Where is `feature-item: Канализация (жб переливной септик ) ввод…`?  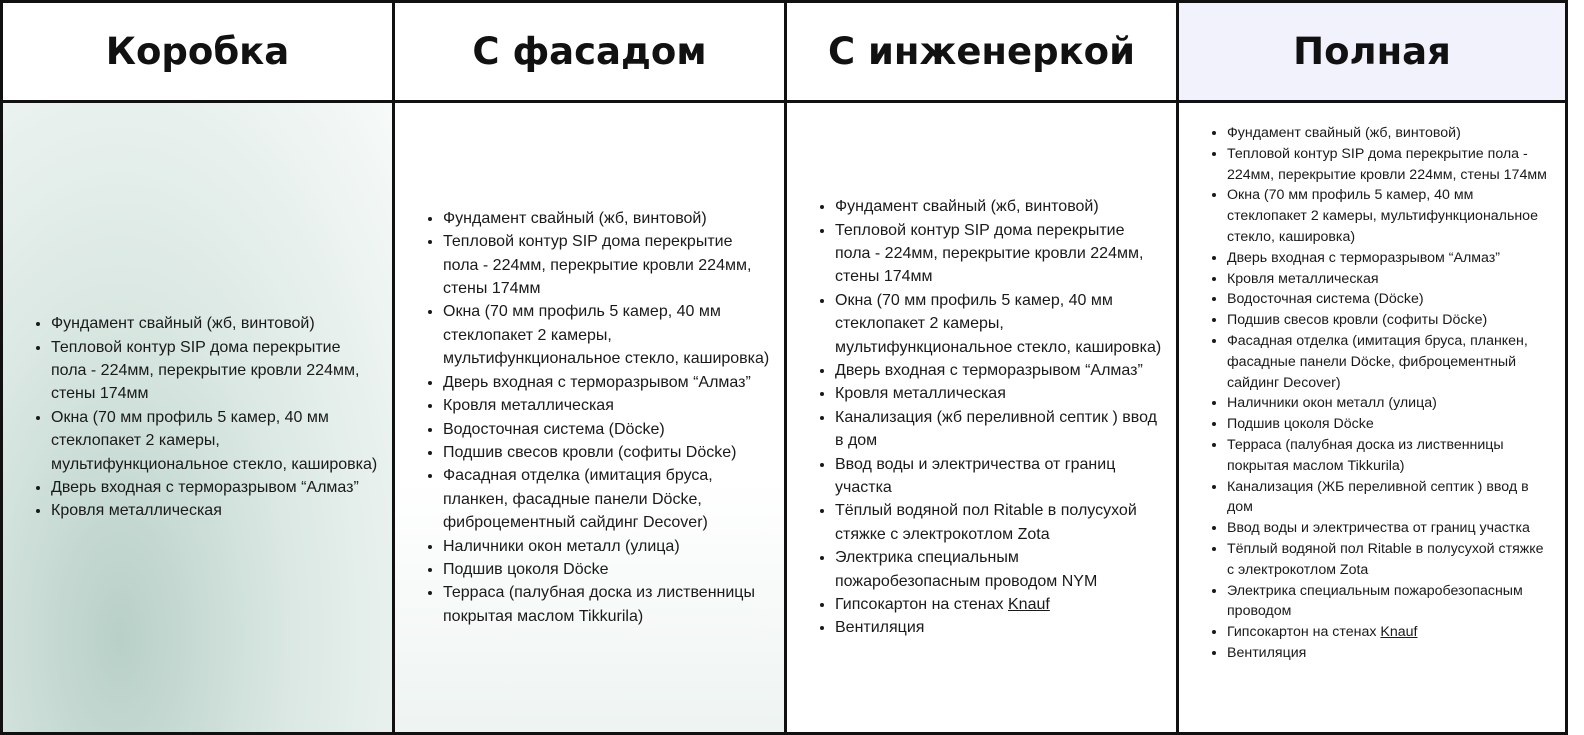
feature-item: Канализация (жб переливной септик ) ввод… is located at coordinates (998, 429).